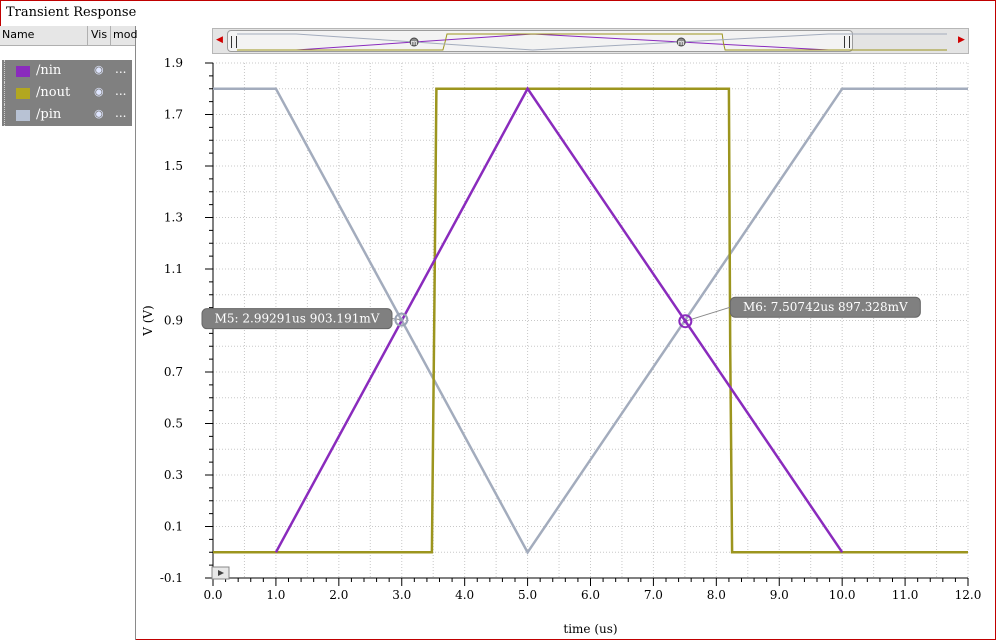 This screenshot has width=996, height=640. What do you see at coordinates (779, 595) in the screenshot?
I see `x-tick-label: 9.0` at bounding box center [779, 595].